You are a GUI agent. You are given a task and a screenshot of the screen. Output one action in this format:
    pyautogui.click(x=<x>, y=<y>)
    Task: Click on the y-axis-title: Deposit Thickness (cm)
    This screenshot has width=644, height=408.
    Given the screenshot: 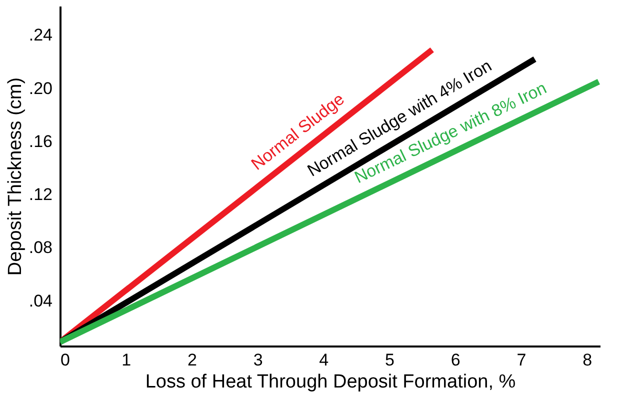 What is the action you would take?
    pyautogui.click(x=15, y=176)
    